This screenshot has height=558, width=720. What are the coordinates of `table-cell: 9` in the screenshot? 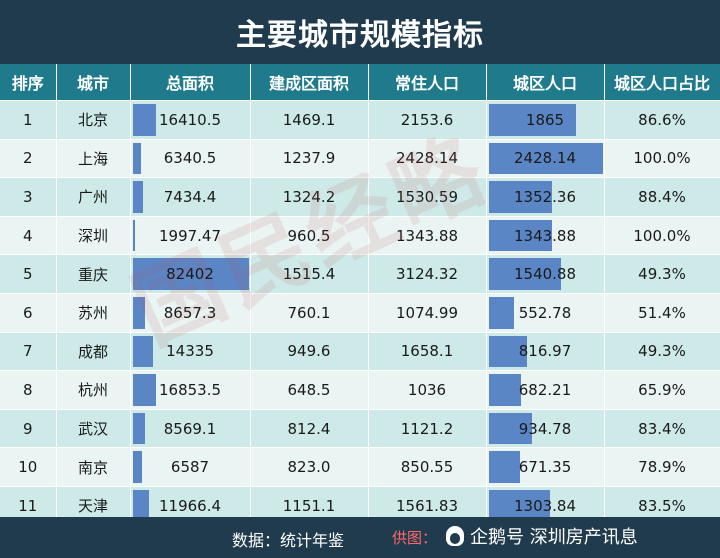 It's located at (28, 428).